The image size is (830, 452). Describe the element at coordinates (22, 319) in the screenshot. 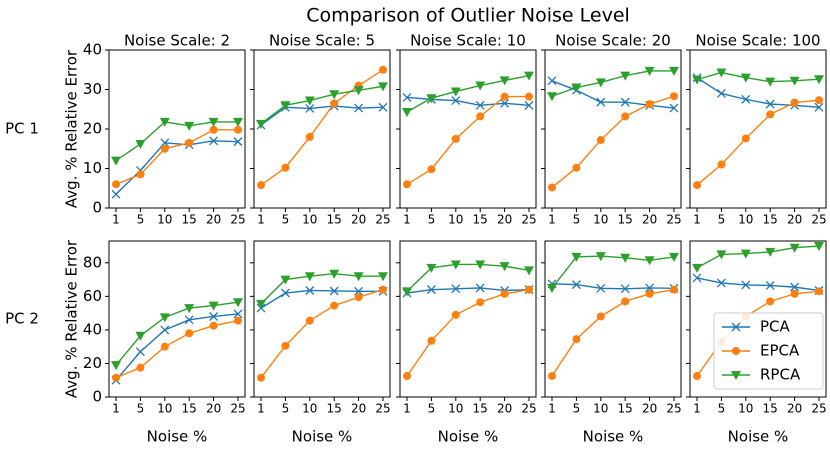

I see `row-label: PC 2` at that location.